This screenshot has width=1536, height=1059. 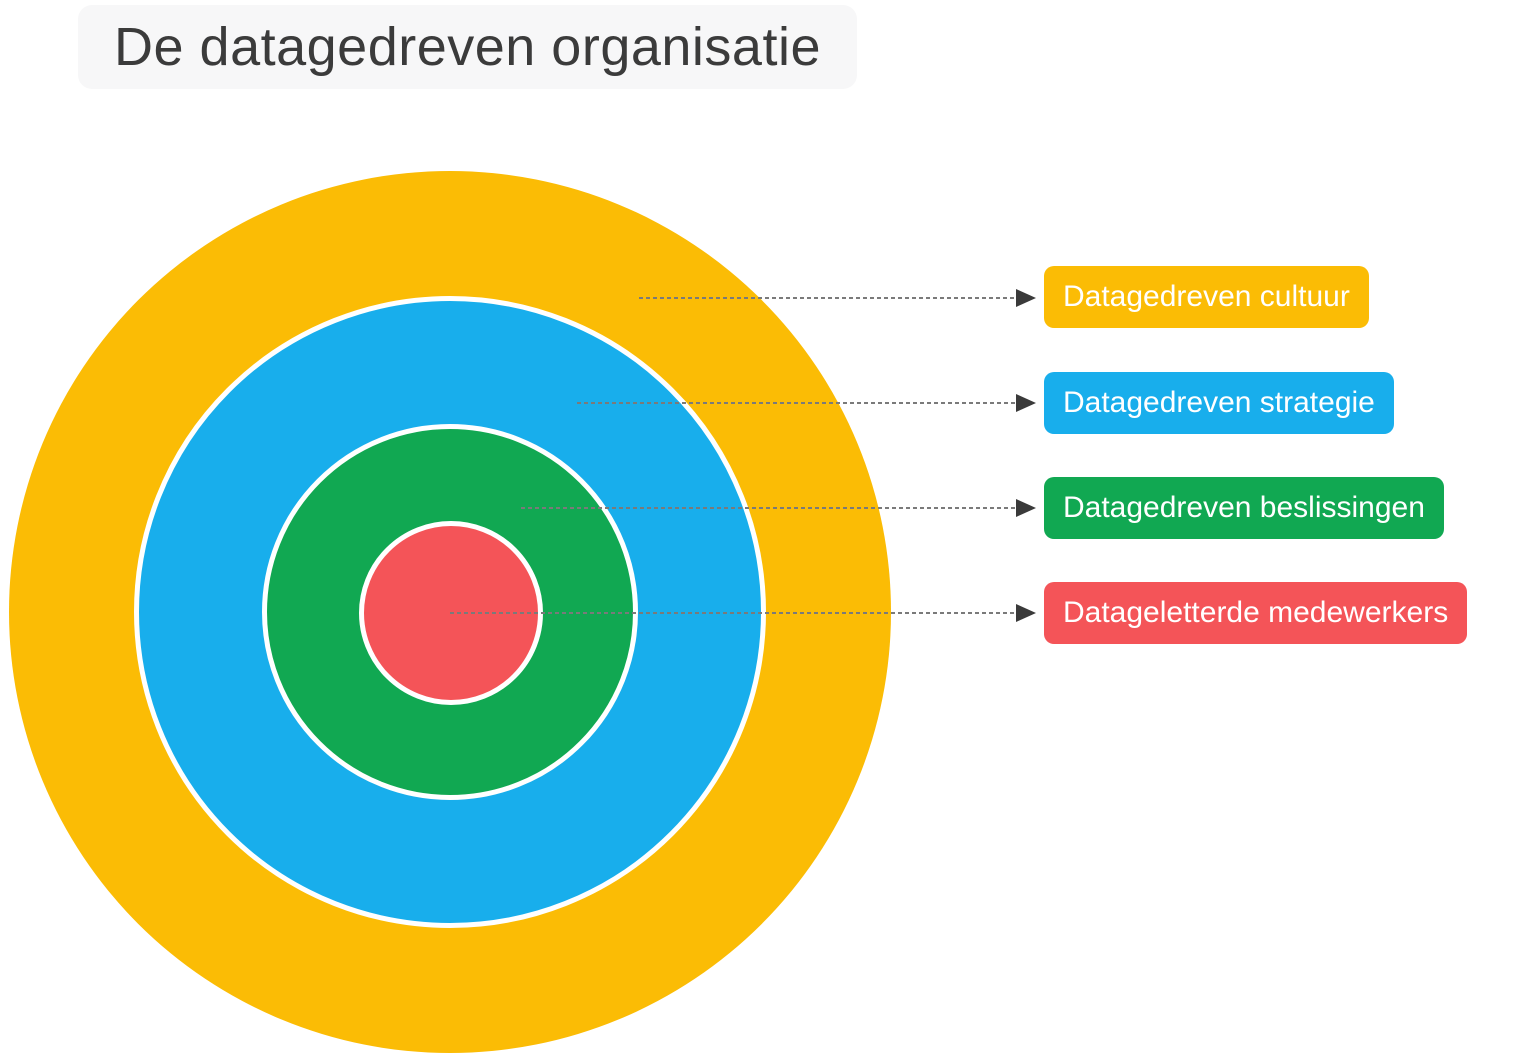 What do you see at coordinates (1244, 508) in the screenshot?
I see `label-chip-beslissingen: Datagedreven beslissingen` at bounding box center [1244, 508].